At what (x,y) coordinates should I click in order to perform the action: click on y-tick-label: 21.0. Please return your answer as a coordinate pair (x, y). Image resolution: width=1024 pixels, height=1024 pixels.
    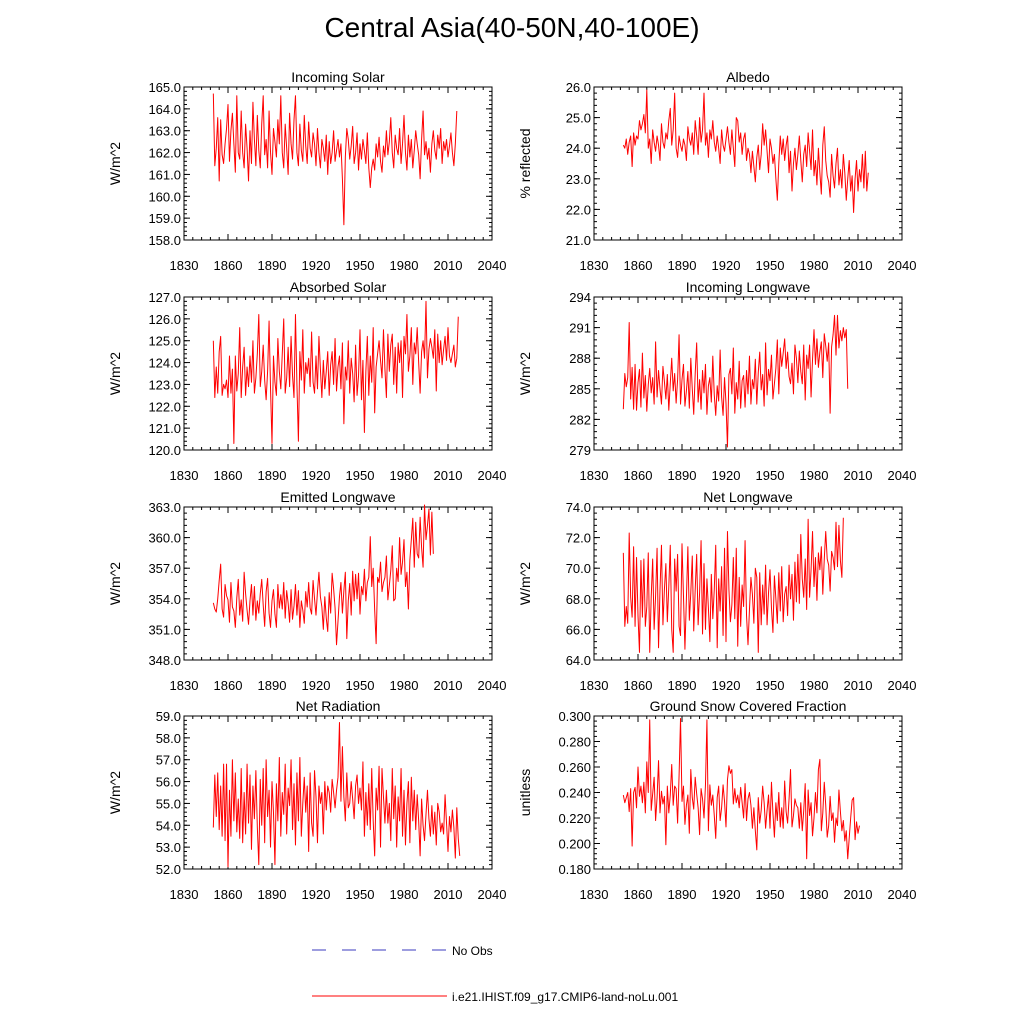
    Looking at the image, I should click on (578, 240).